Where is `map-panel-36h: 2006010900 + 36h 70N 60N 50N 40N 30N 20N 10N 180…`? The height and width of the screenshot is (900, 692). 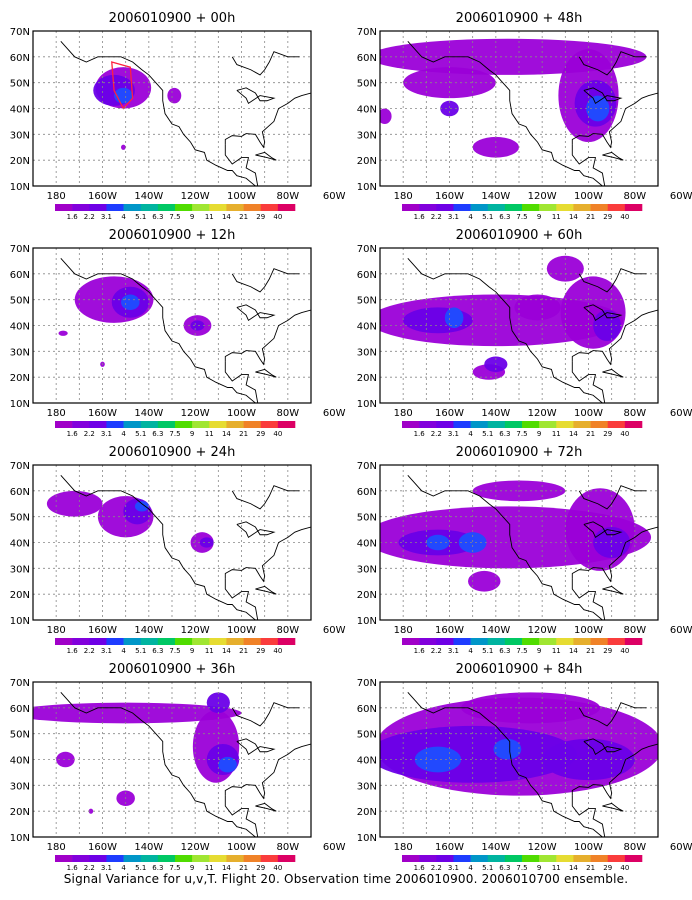 map-panel-36h: 2006010900 + 36h 70N 60N 50N 40N 30N 20N 10N 180… is located at coordinates (178, 767).